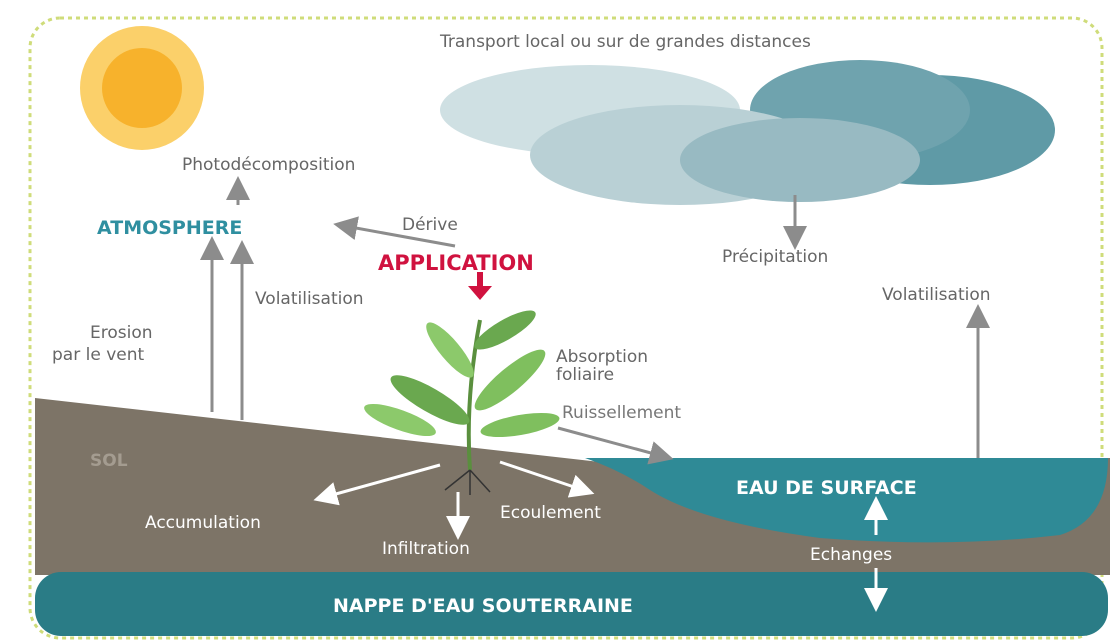 The height and width of the screenshot is (644, 1113). What do you see at coordinates (483, 606) in the screenshot?
I see `nappe: NAPPE D'EAU SOUTERRAINE` at bounding box center [483, 606].